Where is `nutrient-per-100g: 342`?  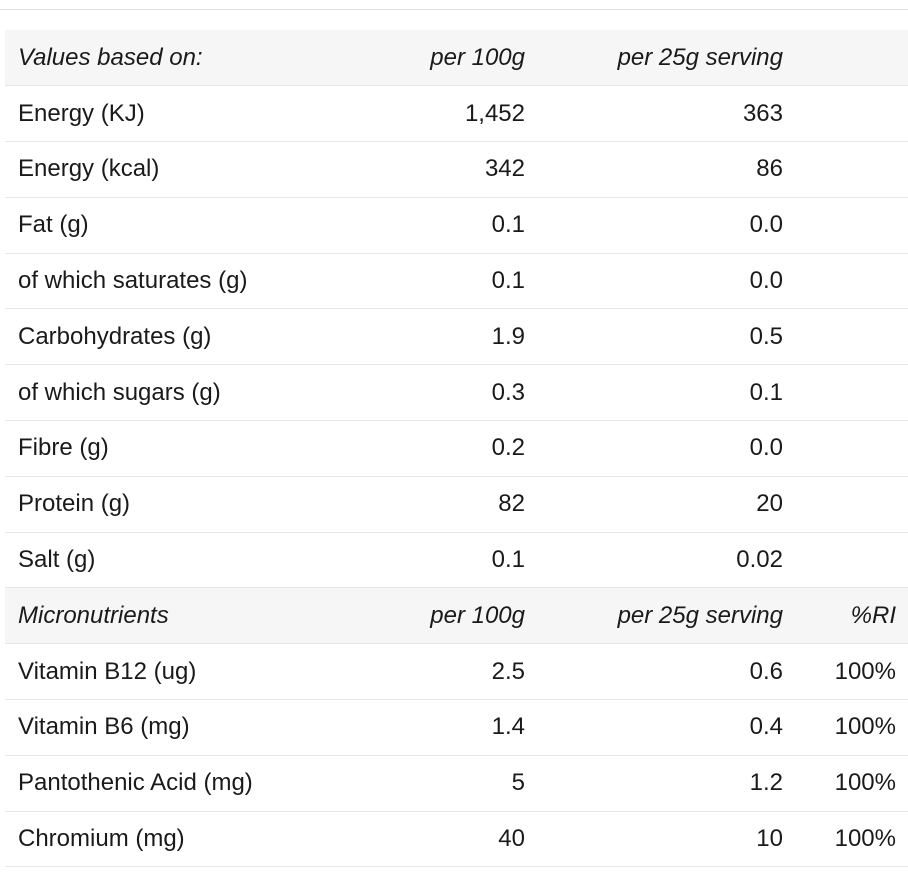
nutrient-per-100g: 342 is located at coordinates (447, 169).